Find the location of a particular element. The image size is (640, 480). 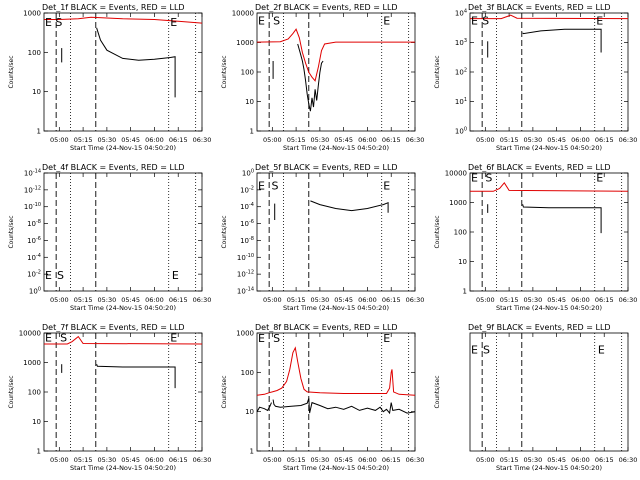

y-tick-label: 10 is located at coordinates (249, 412).